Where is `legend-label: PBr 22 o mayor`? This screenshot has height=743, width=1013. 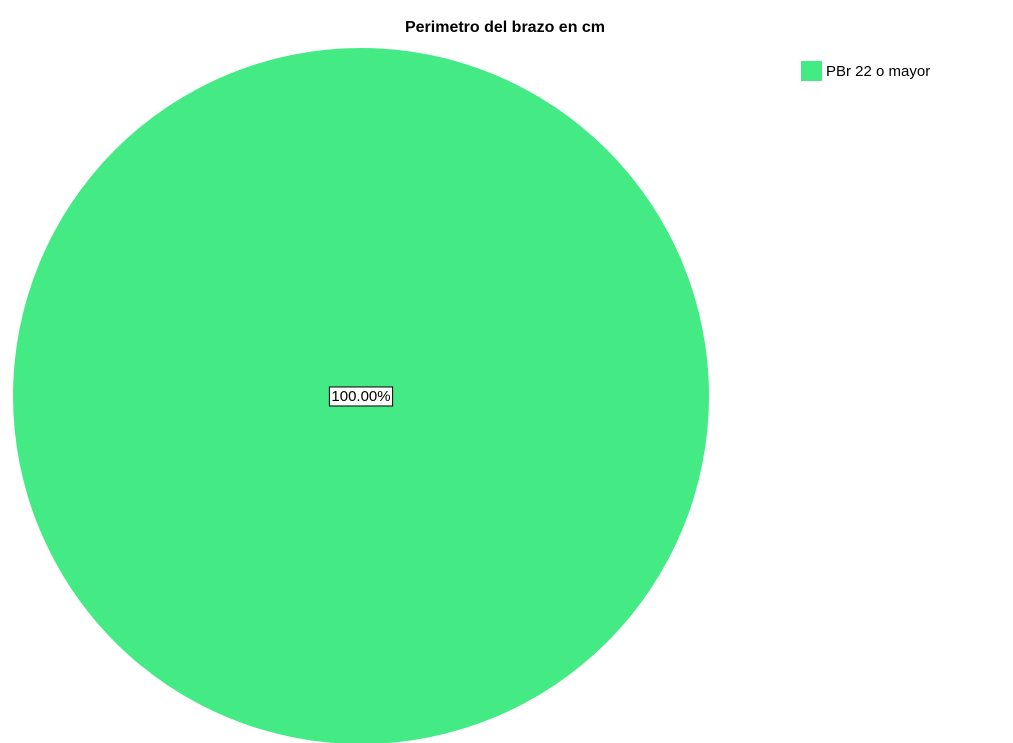 legend-label: PBr 22 o mayor is located at coordinates (878, 71).